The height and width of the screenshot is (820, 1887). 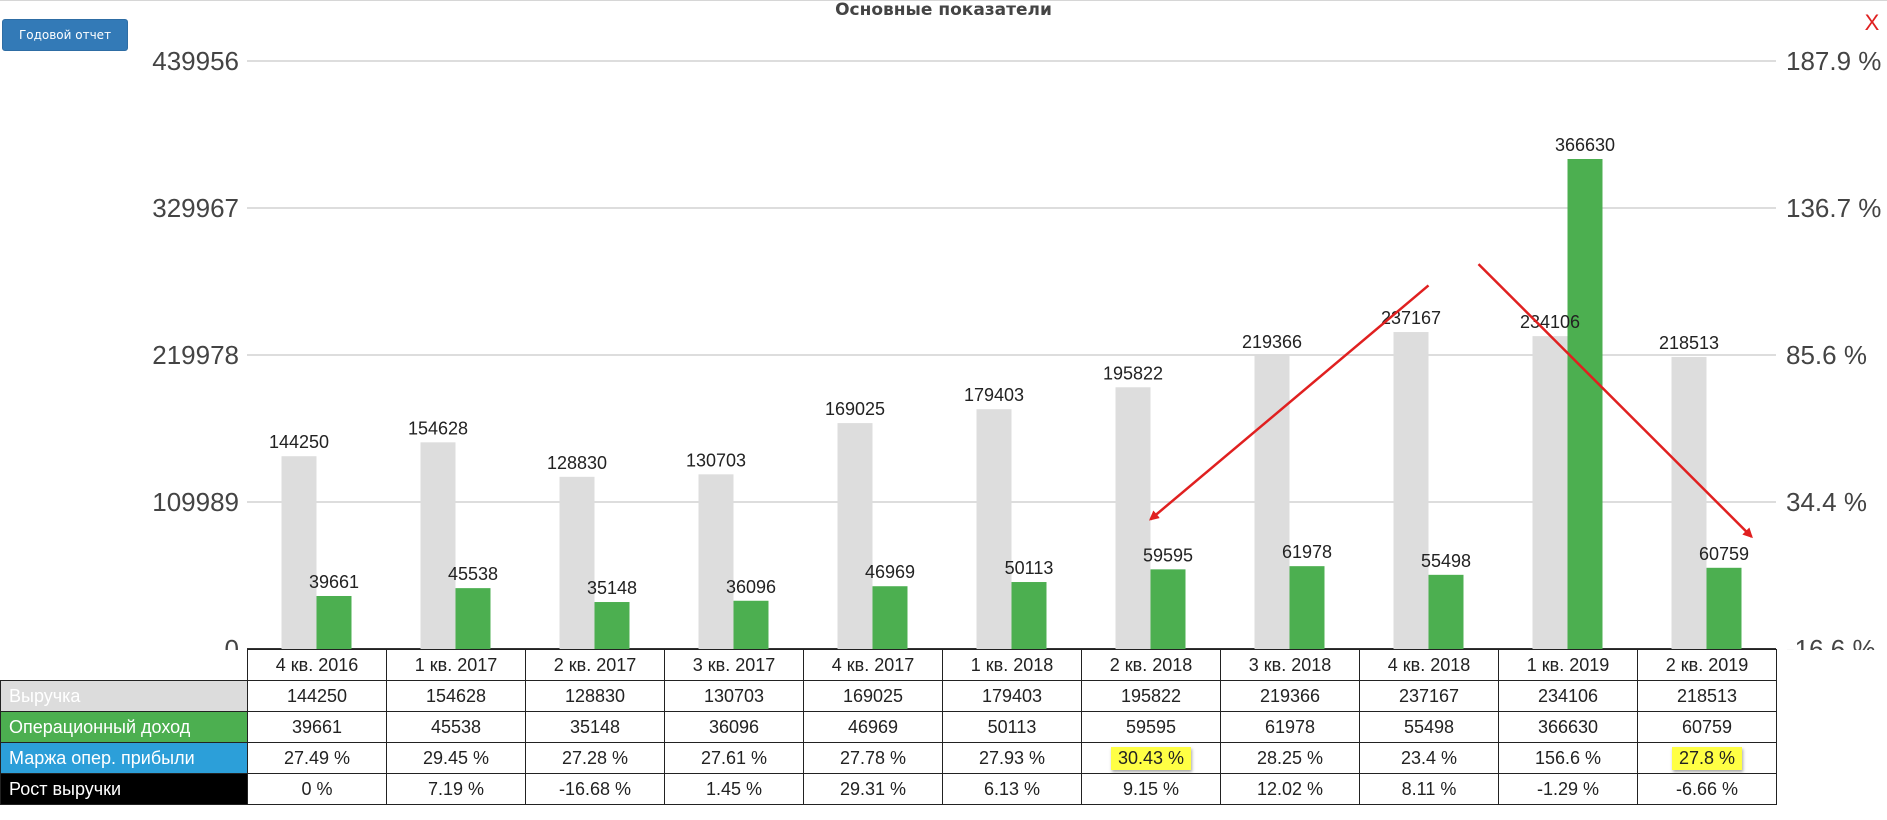 I want to click on table-cell: 366630, so click(x=1568, y=727).